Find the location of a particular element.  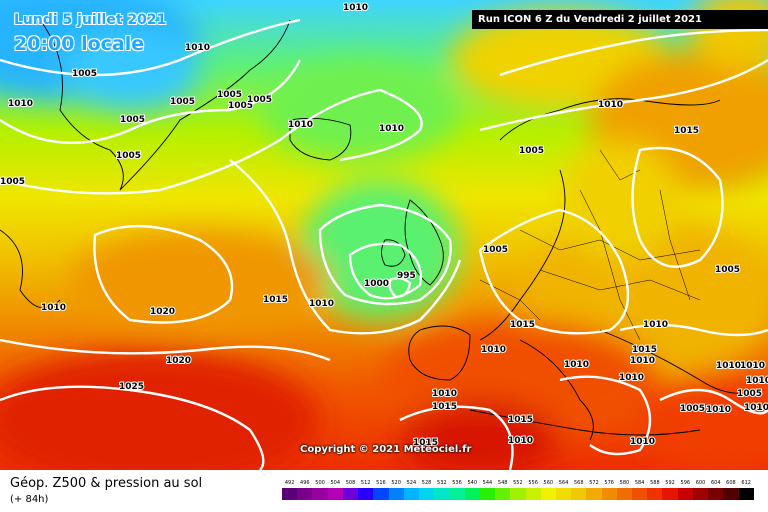

scale-value-label: 544 is located at coordinates (487, 483).